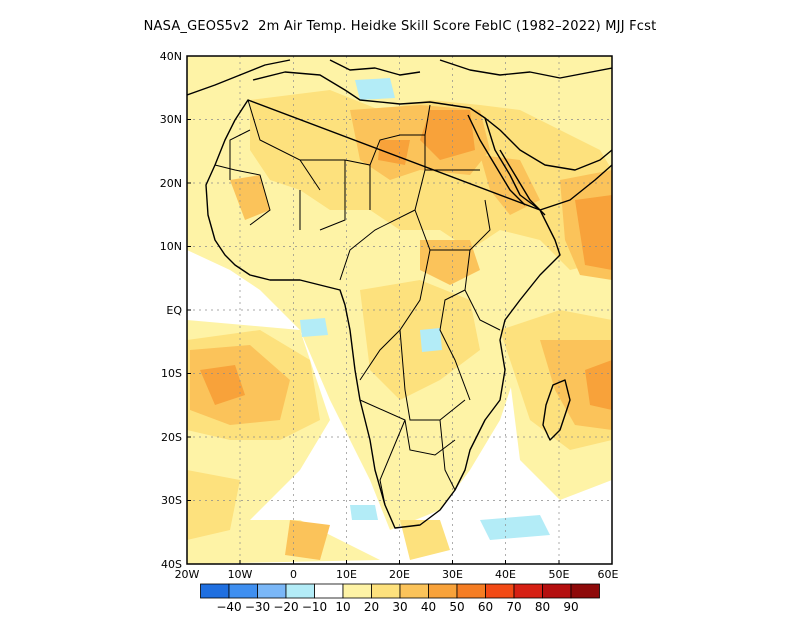  What do you see at coordinates (452, 574) in the screenshot?
I see `lon-label: 30E` at bounding box center [452, 574].